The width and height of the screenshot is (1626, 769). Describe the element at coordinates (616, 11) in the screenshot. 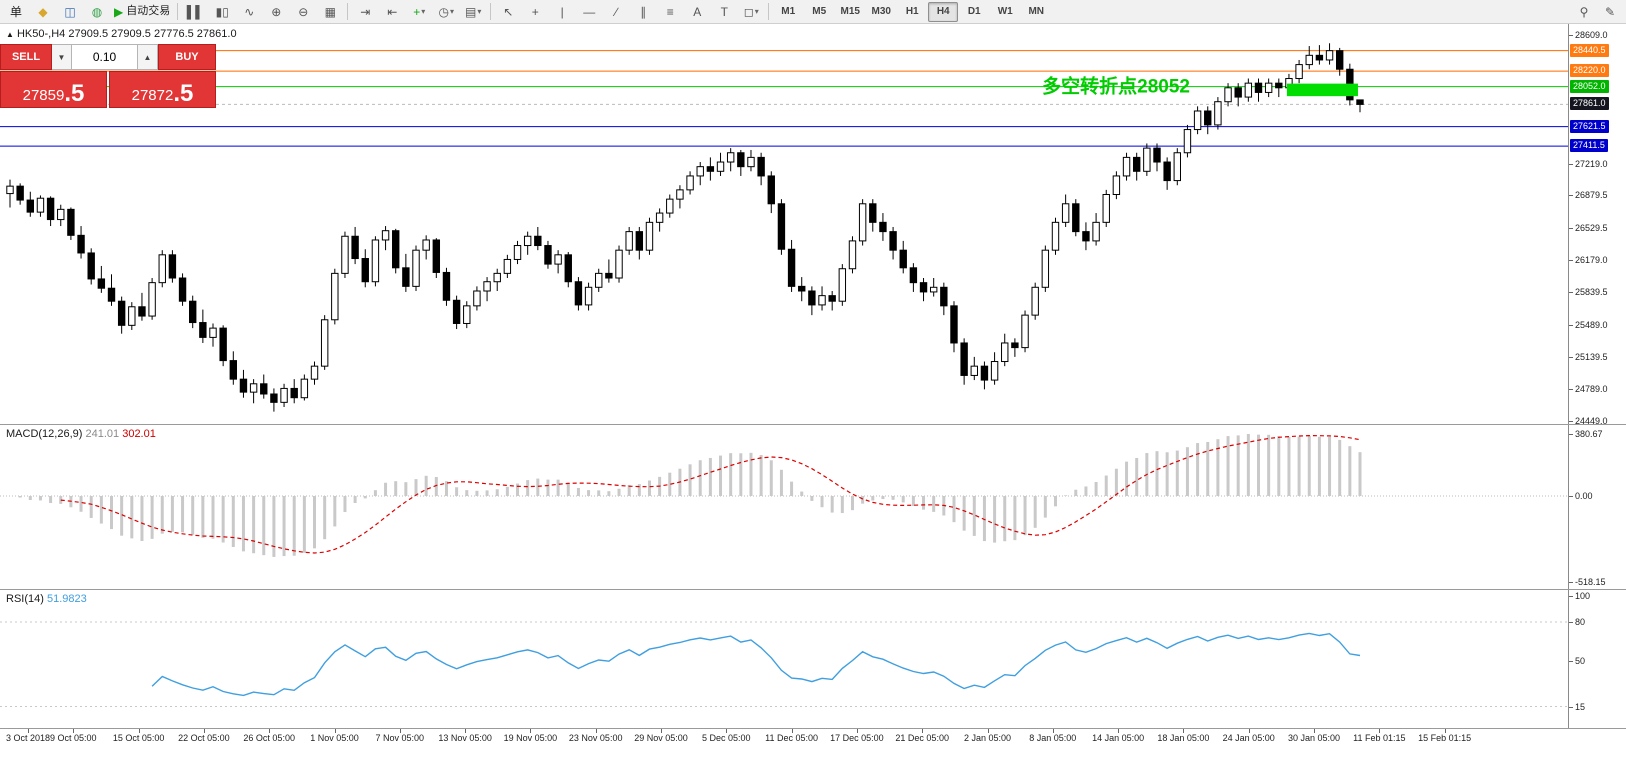

I see `trendline-button: ∕` at that location.